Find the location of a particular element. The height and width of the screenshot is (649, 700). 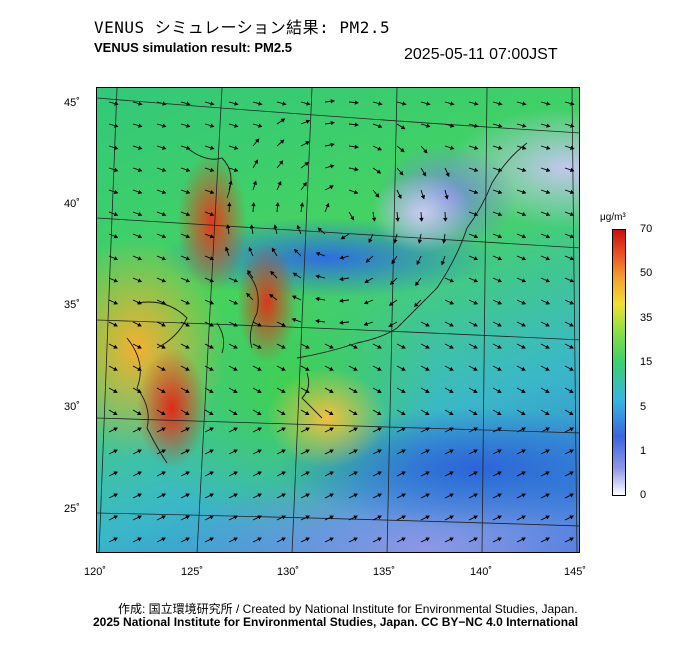

lon-label-135: 135˚ is located at coordinates (384, 572).